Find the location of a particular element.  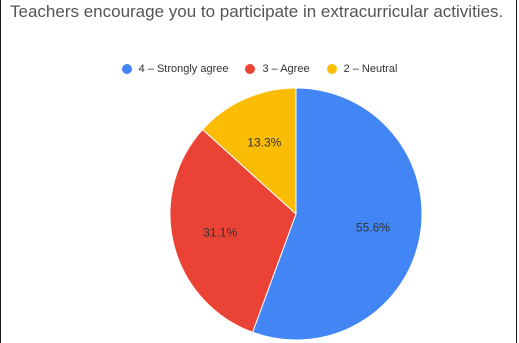

pie-slice-labels: 55.6% 31.1% 13.3% is located at coordinates (296, 188).